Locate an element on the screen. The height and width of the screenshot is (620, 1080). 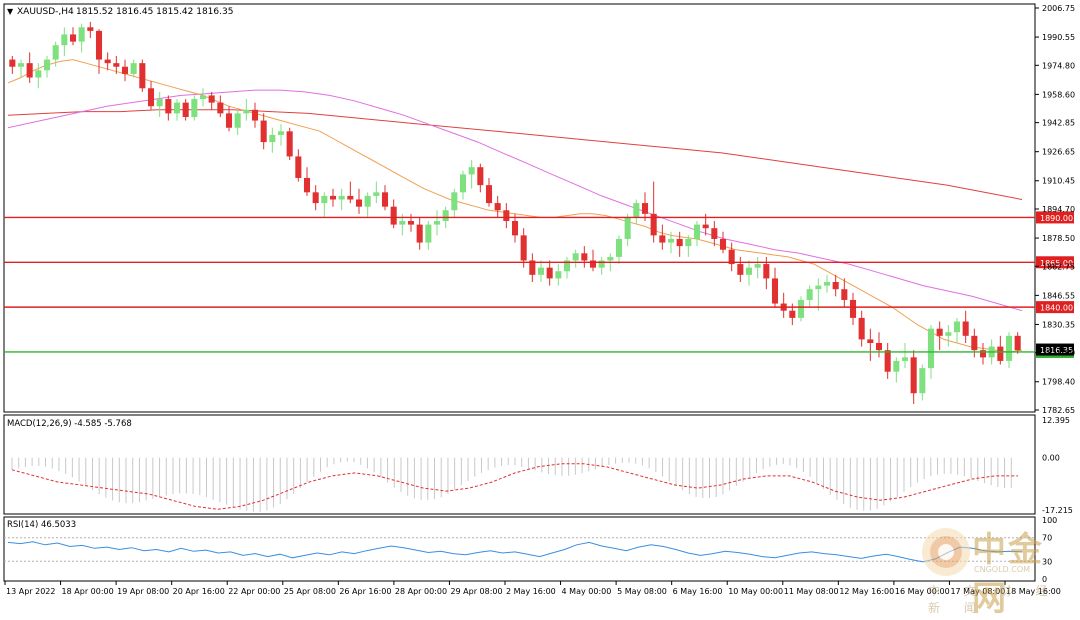
level-tag-label: 1865.00 is located at coordinates (1056, 263).